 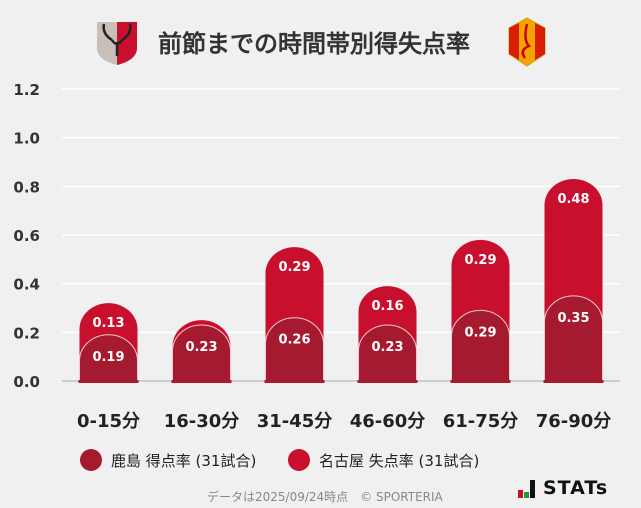 I want to click on x-category-label: 31-45分, so click(x=295, y=421).